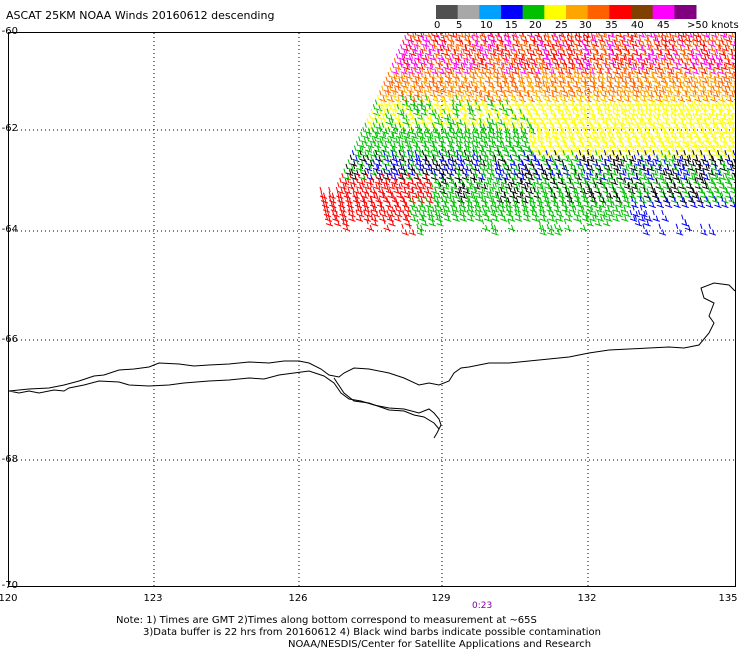 The image size is (740, 650). I want to click on colorbar-swatch, so click(620, 12).